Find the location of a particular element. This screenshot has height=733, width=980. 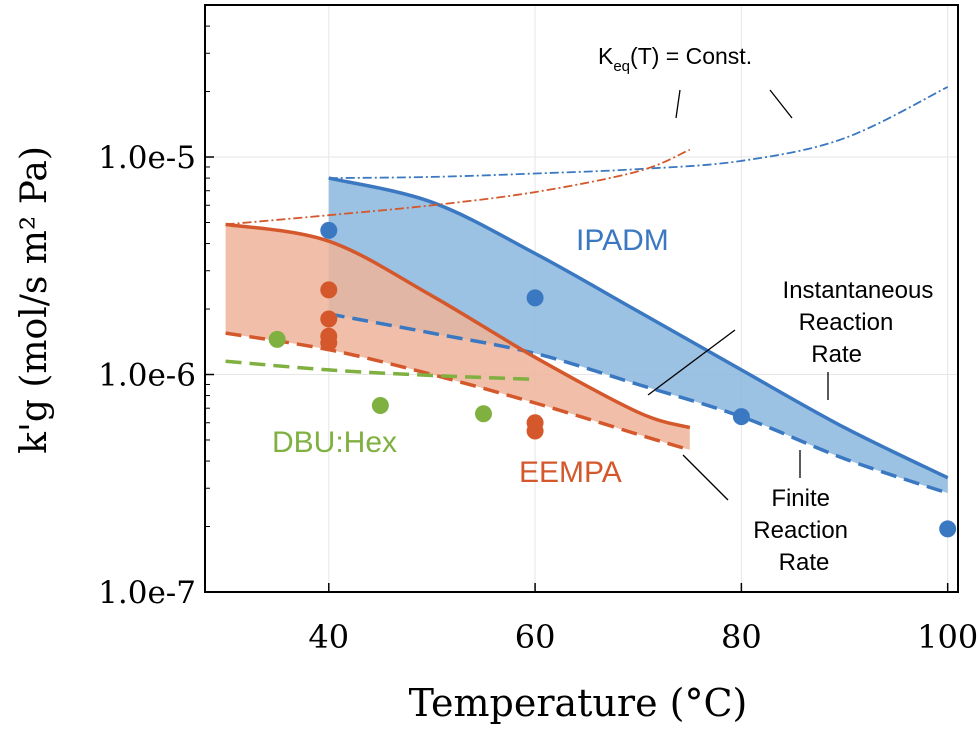

keq-main: K is located at coordinates (606, 56).